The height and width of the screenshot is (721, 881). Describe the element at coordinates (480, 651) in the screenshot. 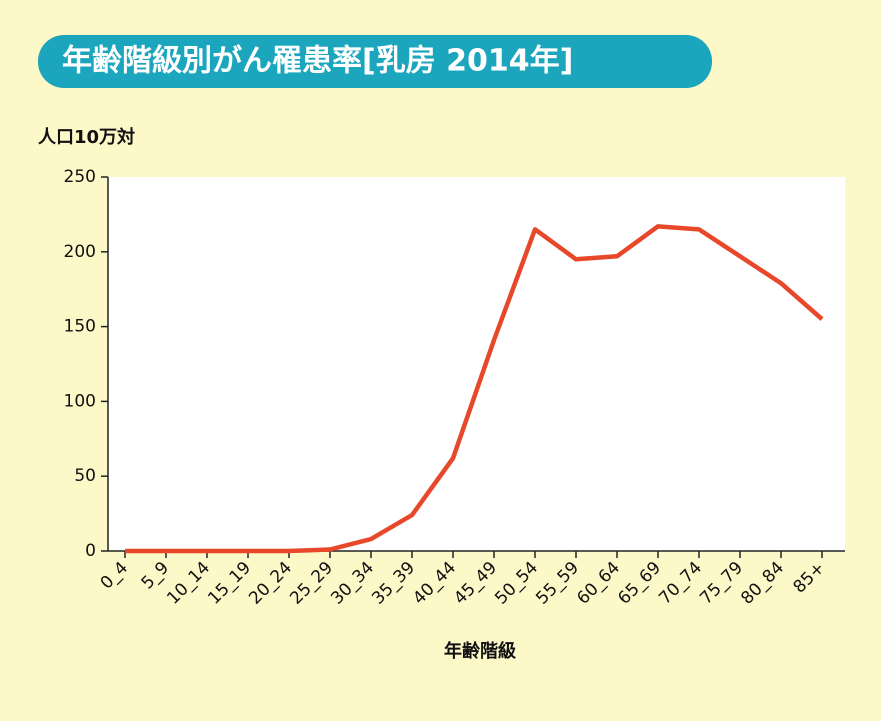

I see `x-axis-label: 年齢階級` at that location.